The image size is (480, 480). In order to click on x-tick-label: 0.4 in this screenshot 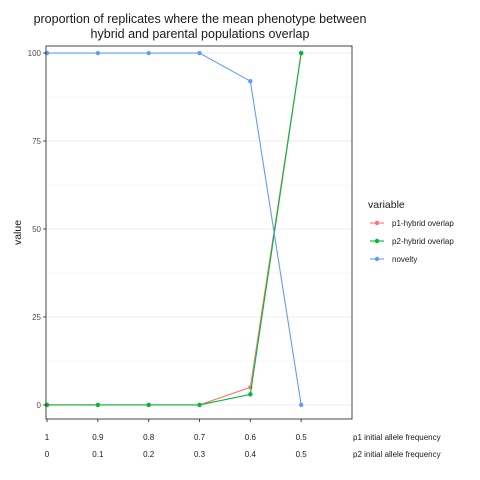, I will do `click(251, 454)`.